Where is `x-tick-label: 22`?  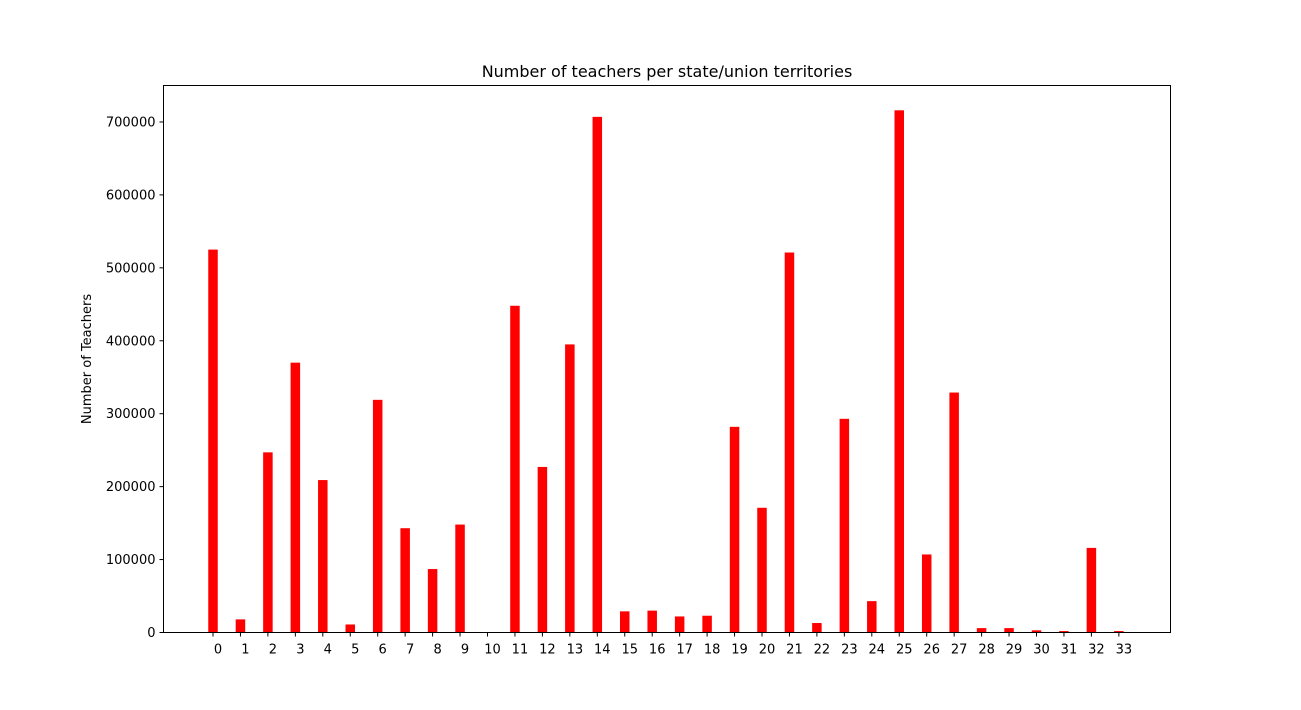
x-tick-label: 22 is located at coordinates (822, 650).